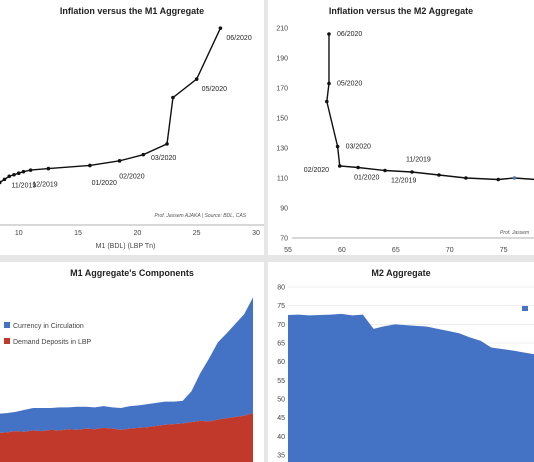 The width and height of the screenshot is (534, 462). Describe the element at coordinates (281, 306) in the screenshot. I see `y-tick-label-8: 75` at that location.